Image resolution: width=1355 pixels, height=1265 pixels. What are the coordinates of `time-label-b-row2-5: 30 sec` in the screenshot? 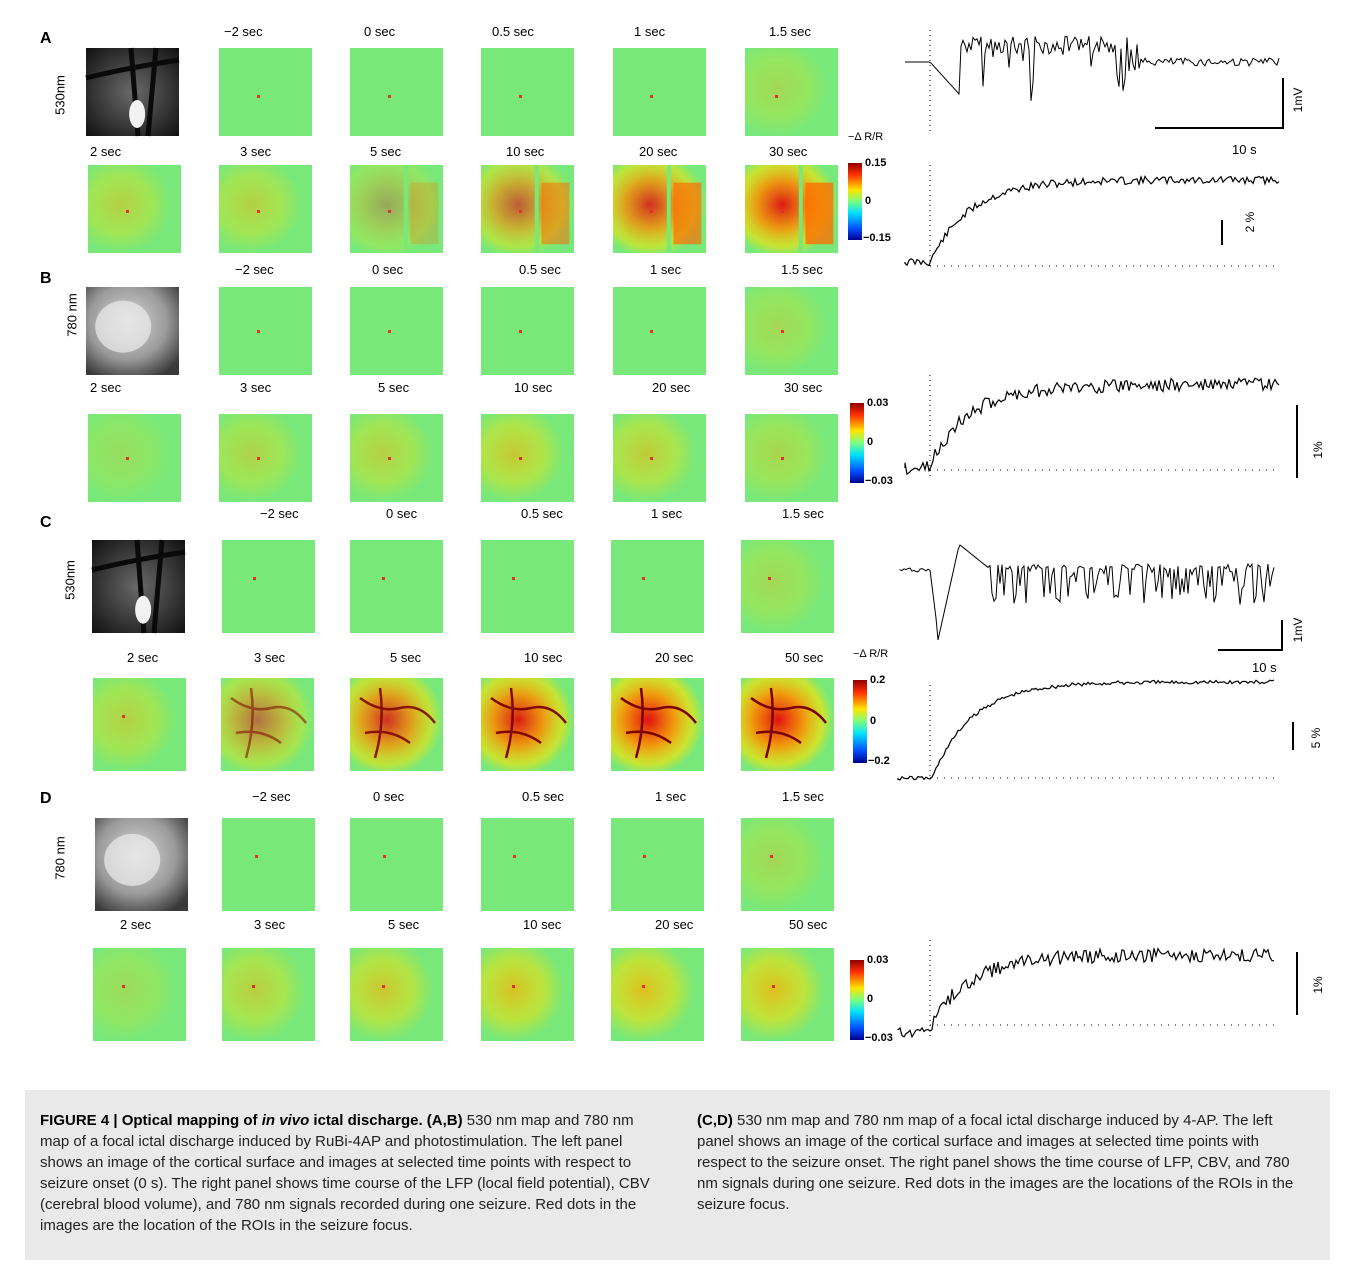 It's located at (803, 387).